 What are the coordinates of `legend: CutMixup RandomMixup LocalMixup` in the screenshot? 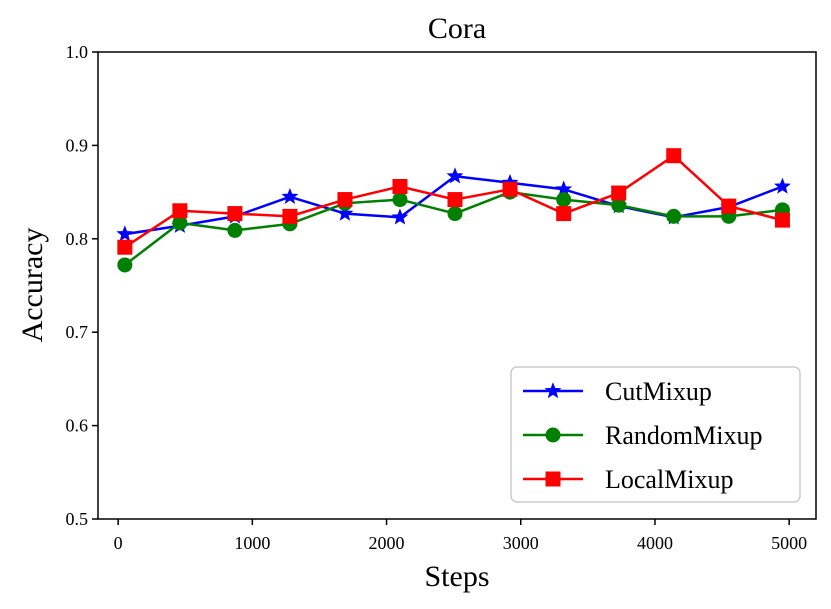 It's located at (655, 434).